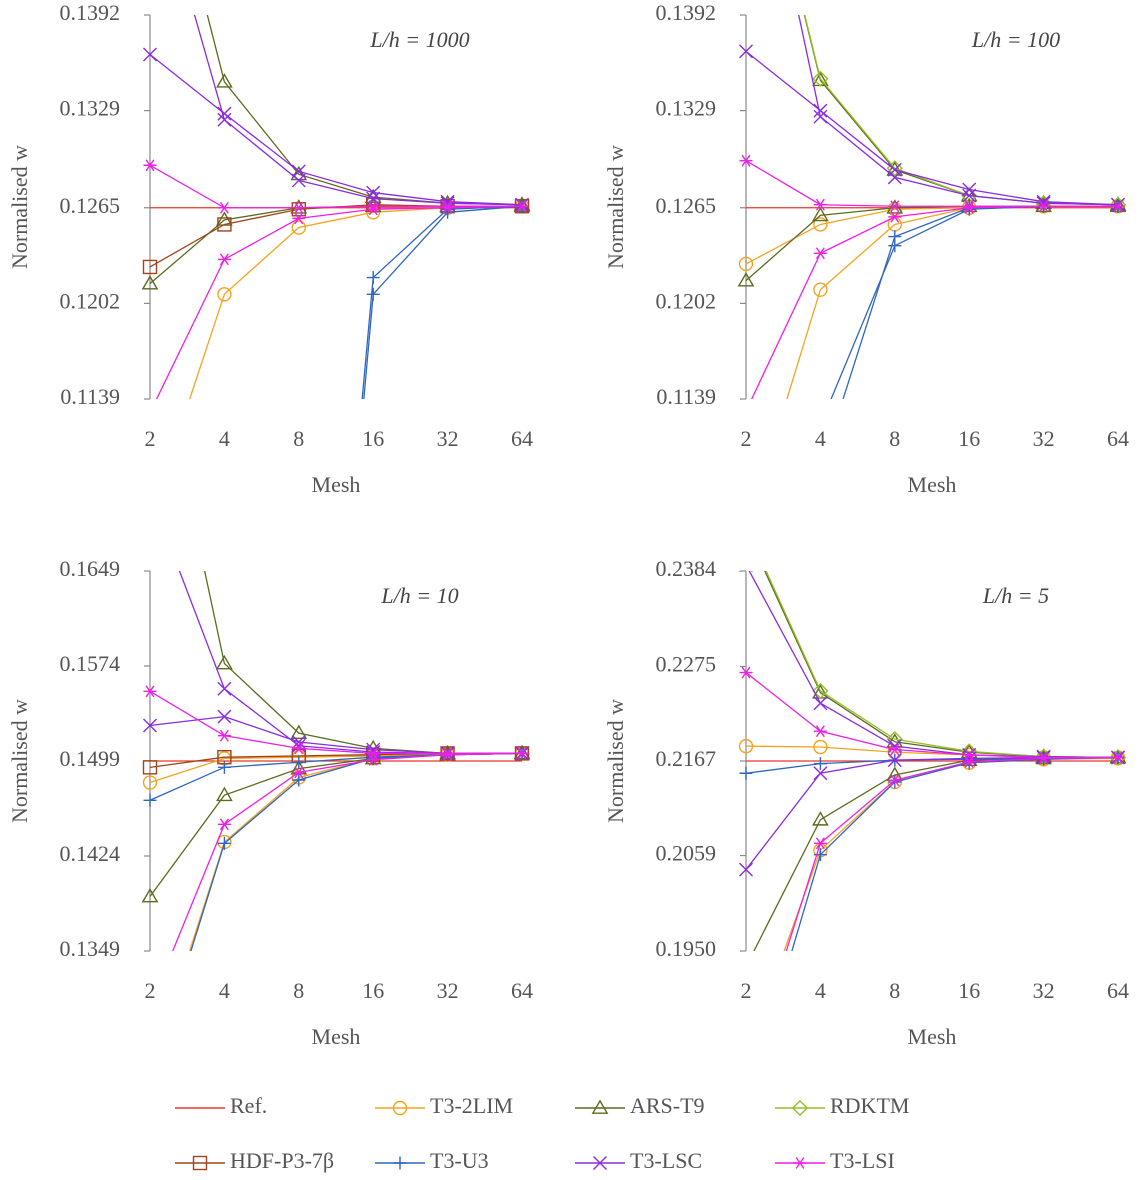 This screenshot has height=1180, width=1145. What do you see at coordinates (298, 990) in the screenshot?
I see `x-tick-label: 8` at bounding box center [298, 990].